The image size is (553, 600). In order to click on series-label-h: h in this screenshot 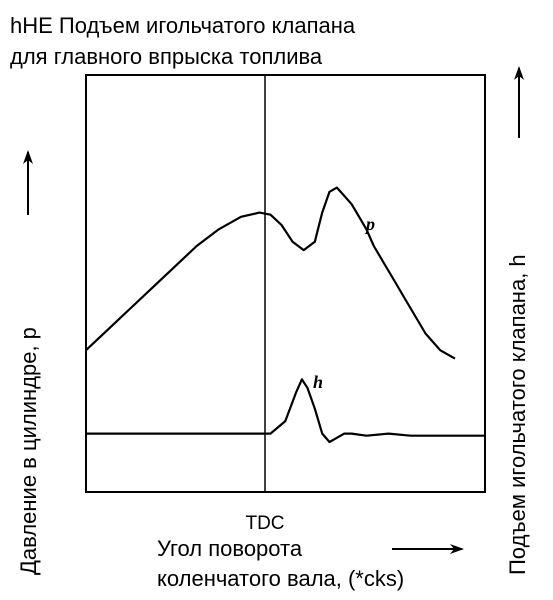, I will do `click(318, 382)`.